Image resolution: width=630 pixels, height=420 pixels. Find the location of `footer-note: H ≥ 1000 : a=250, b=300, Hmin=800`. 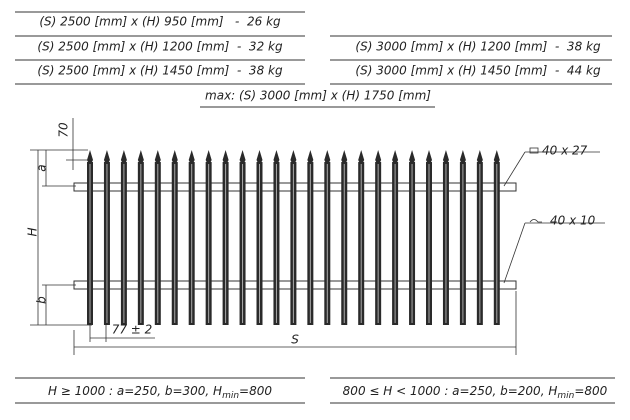

footer-note: H ≥ 1000 : a=250, b=300, Hmin=800 is located at coordinates (160, 392).